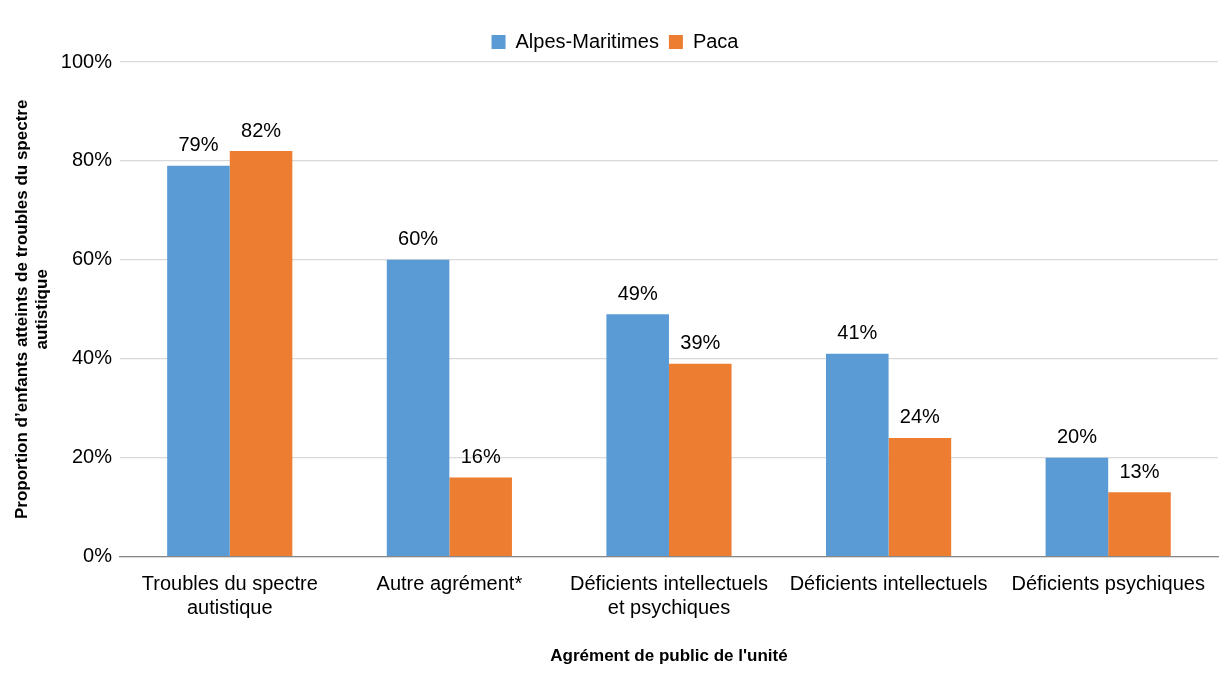  I want to click on x-tick-label: Déficients intellectuels et psychiques, so click(669, 595).